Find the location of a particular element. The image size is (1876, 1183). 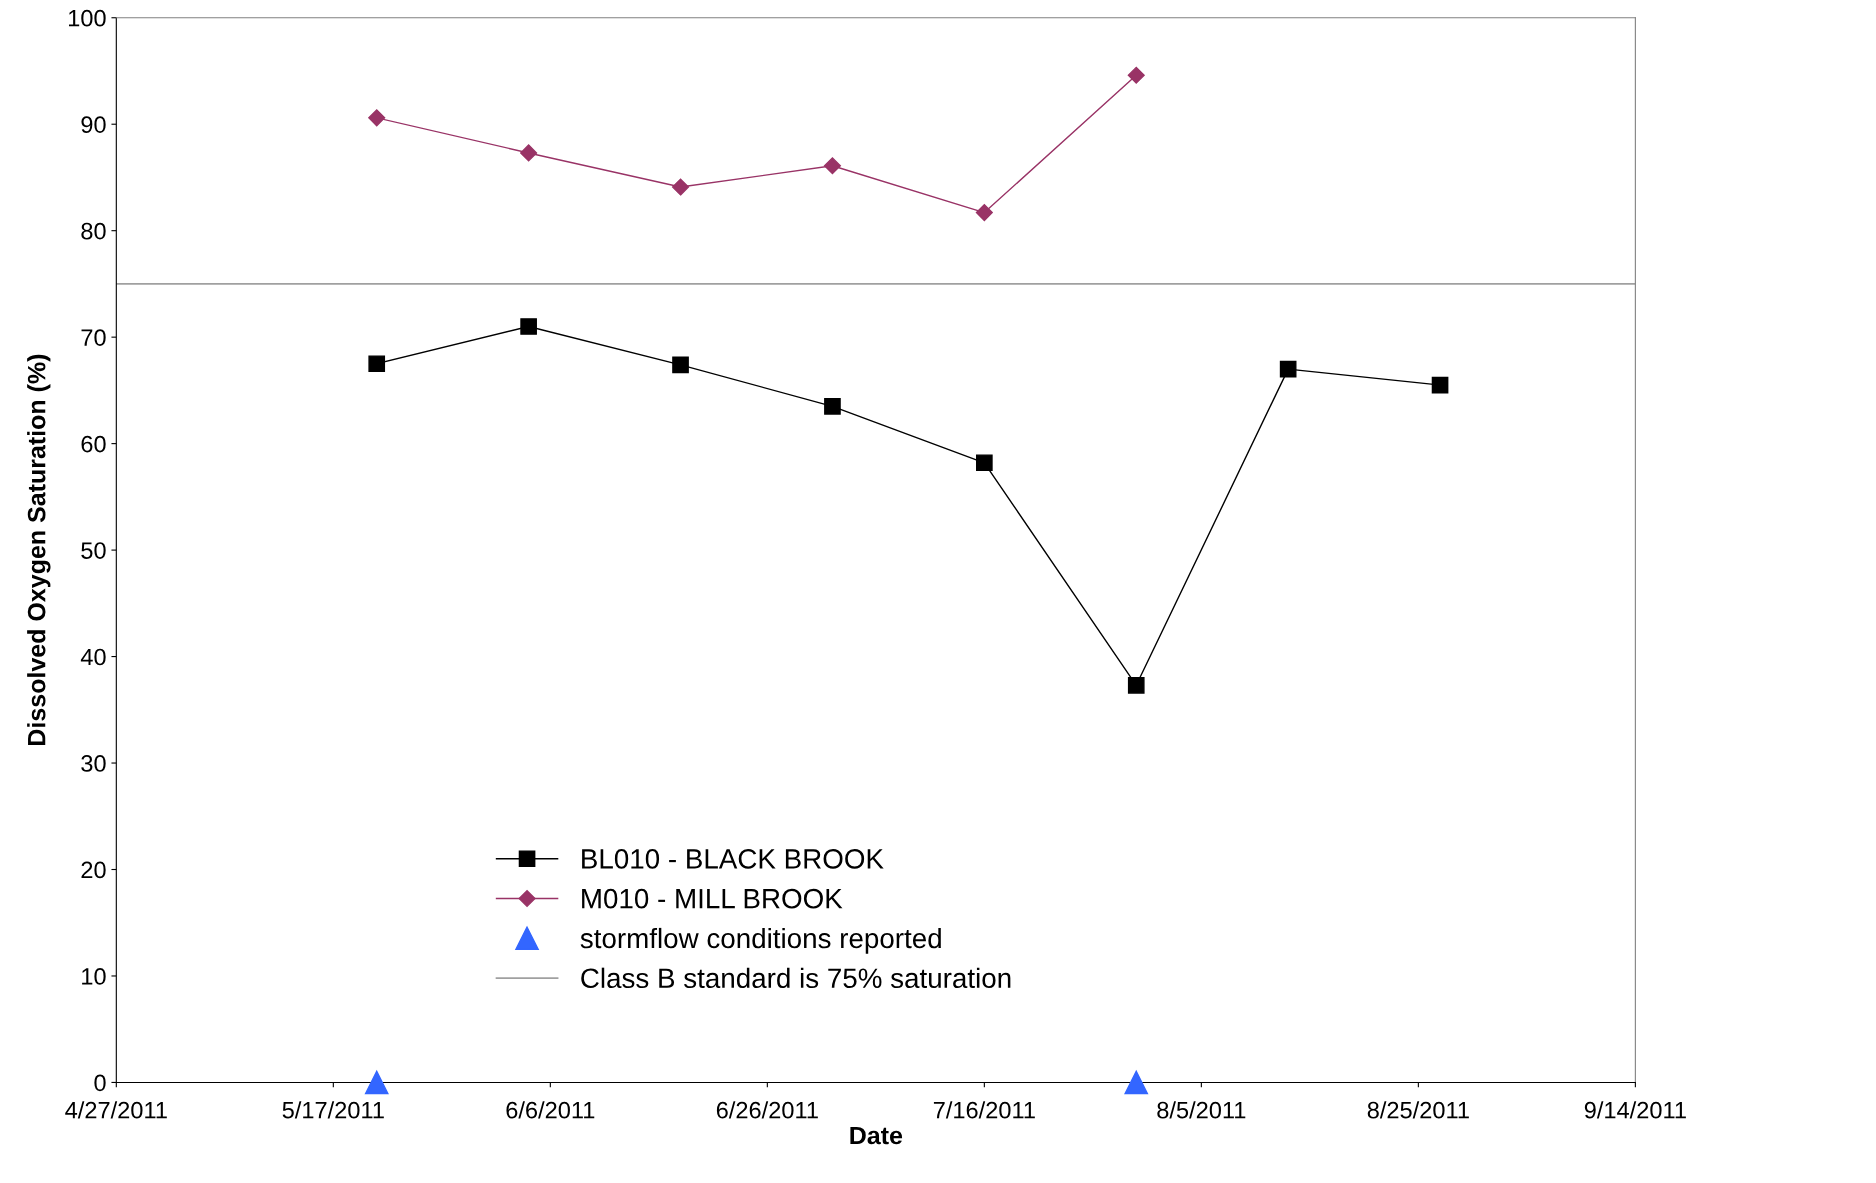

x-tick-label: 8/5/2011 is located at coordinates (1201, 1110).